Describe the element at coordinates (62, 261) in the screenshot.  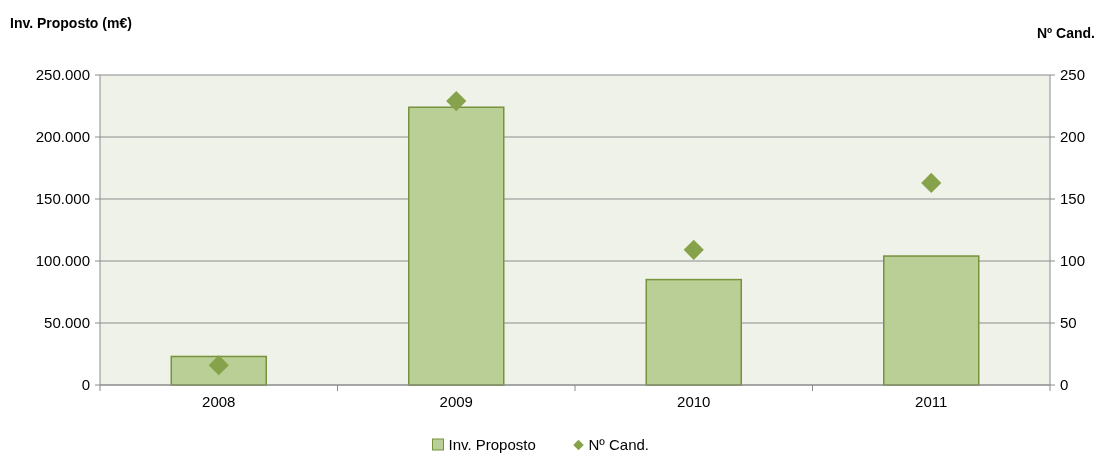
I see `y-tick-label: 100.000` at that location.